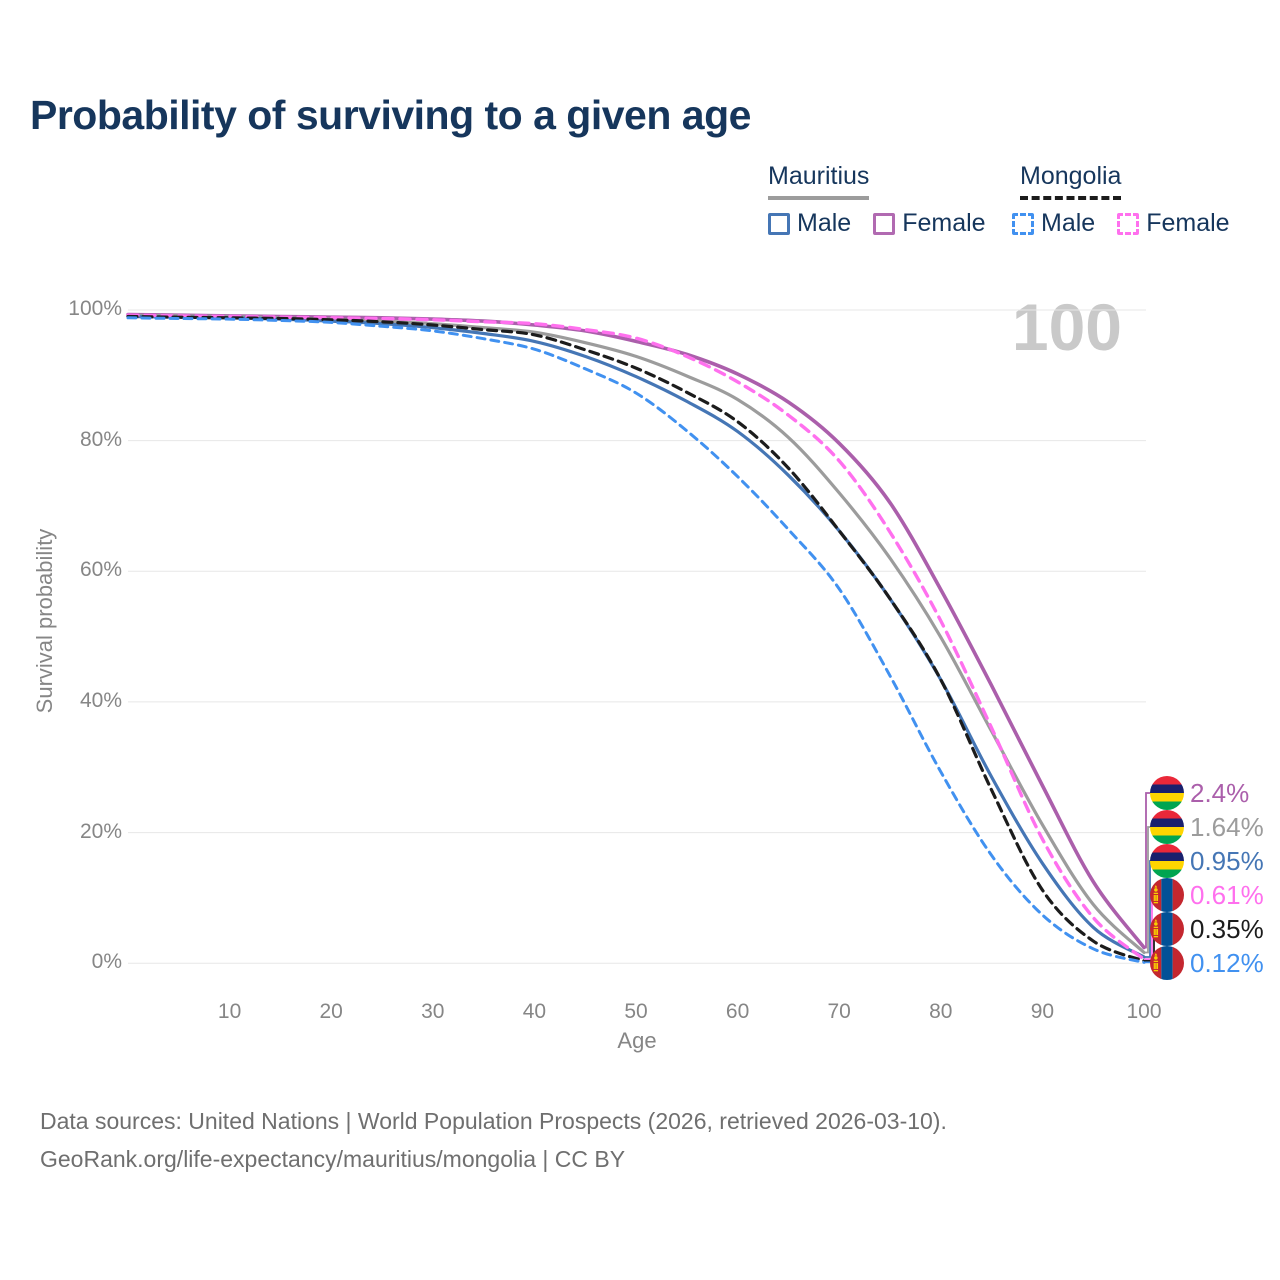 This screenshot has width=1280, height=1280. I want to click on x-tick-label: 10, so click(229, 1011).